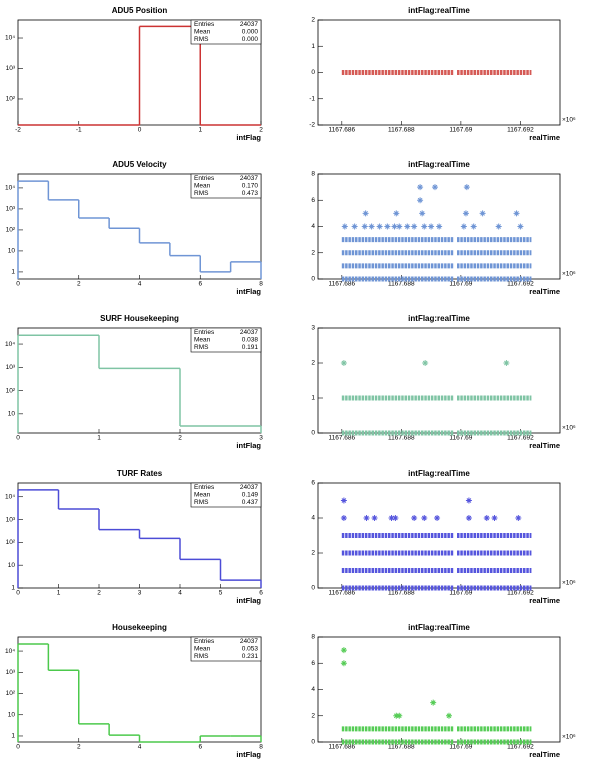  What do you see at coordinates (313, 328) in the screenshot?
I see `y-tick-label: 3` at bounding box center [313, 328].